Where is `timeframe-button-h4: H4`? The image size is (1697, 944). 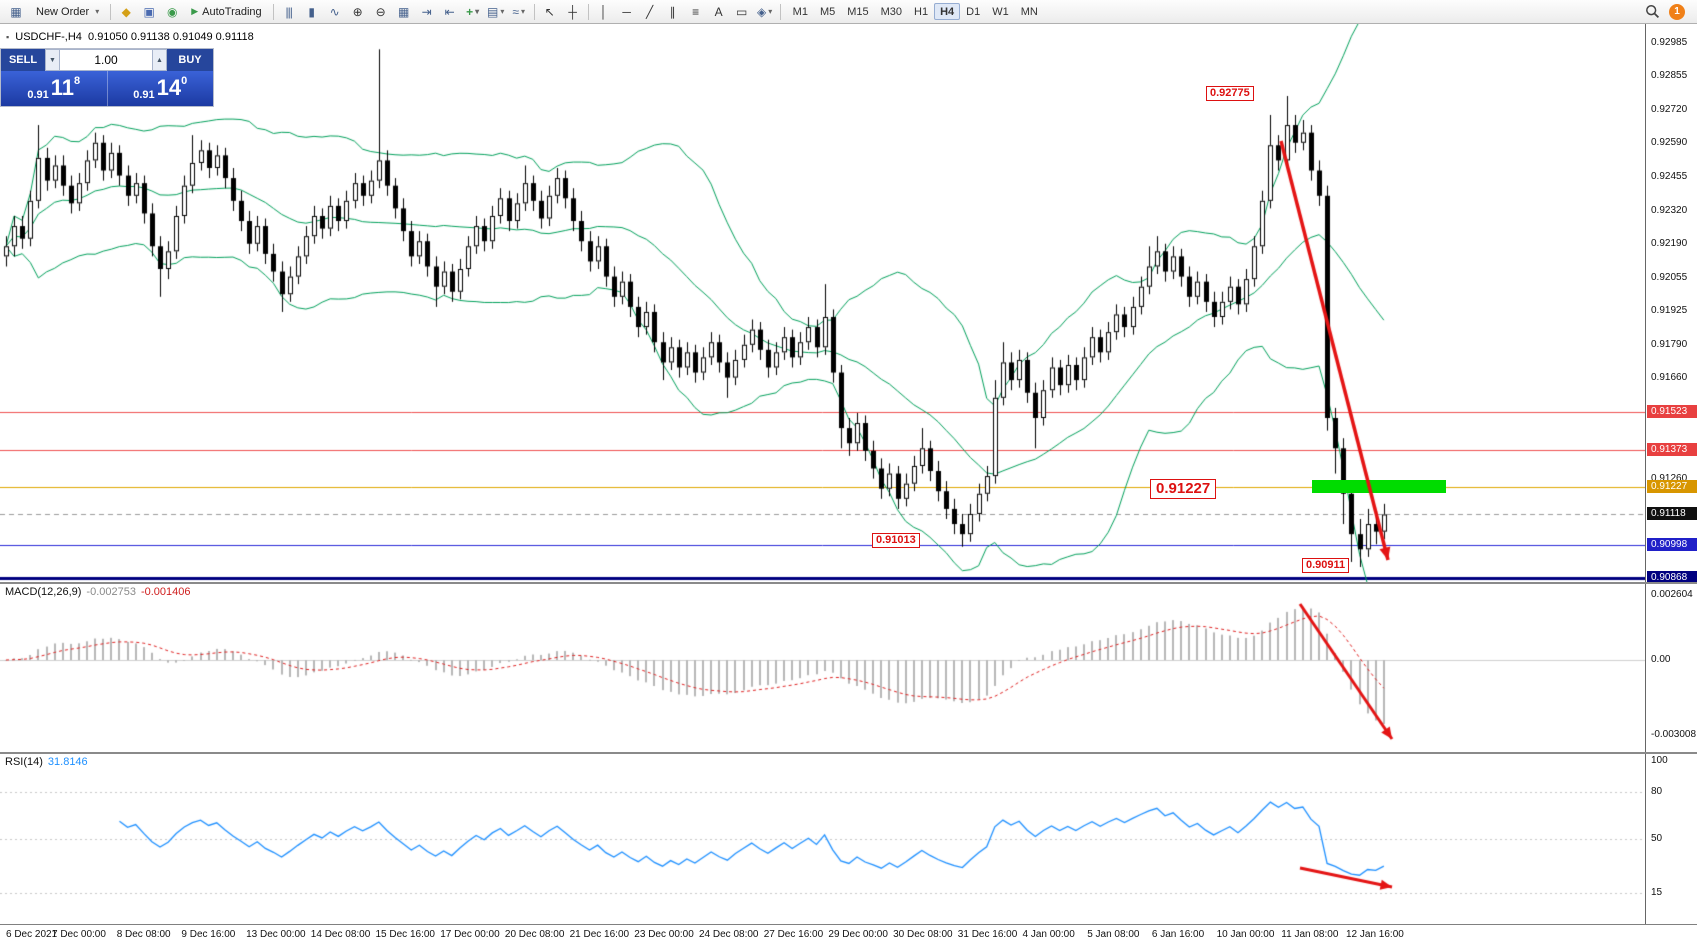 timeframe-button-h4: H4 is located at coordinates (947, 11).